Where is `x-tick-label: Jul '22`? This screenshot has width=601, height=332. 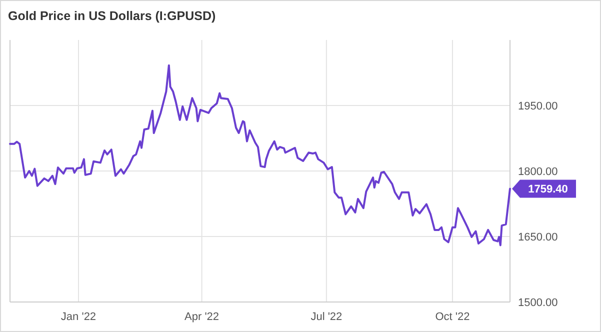 x-tick-label: Jul '22 is located at coordinates (326, 317).